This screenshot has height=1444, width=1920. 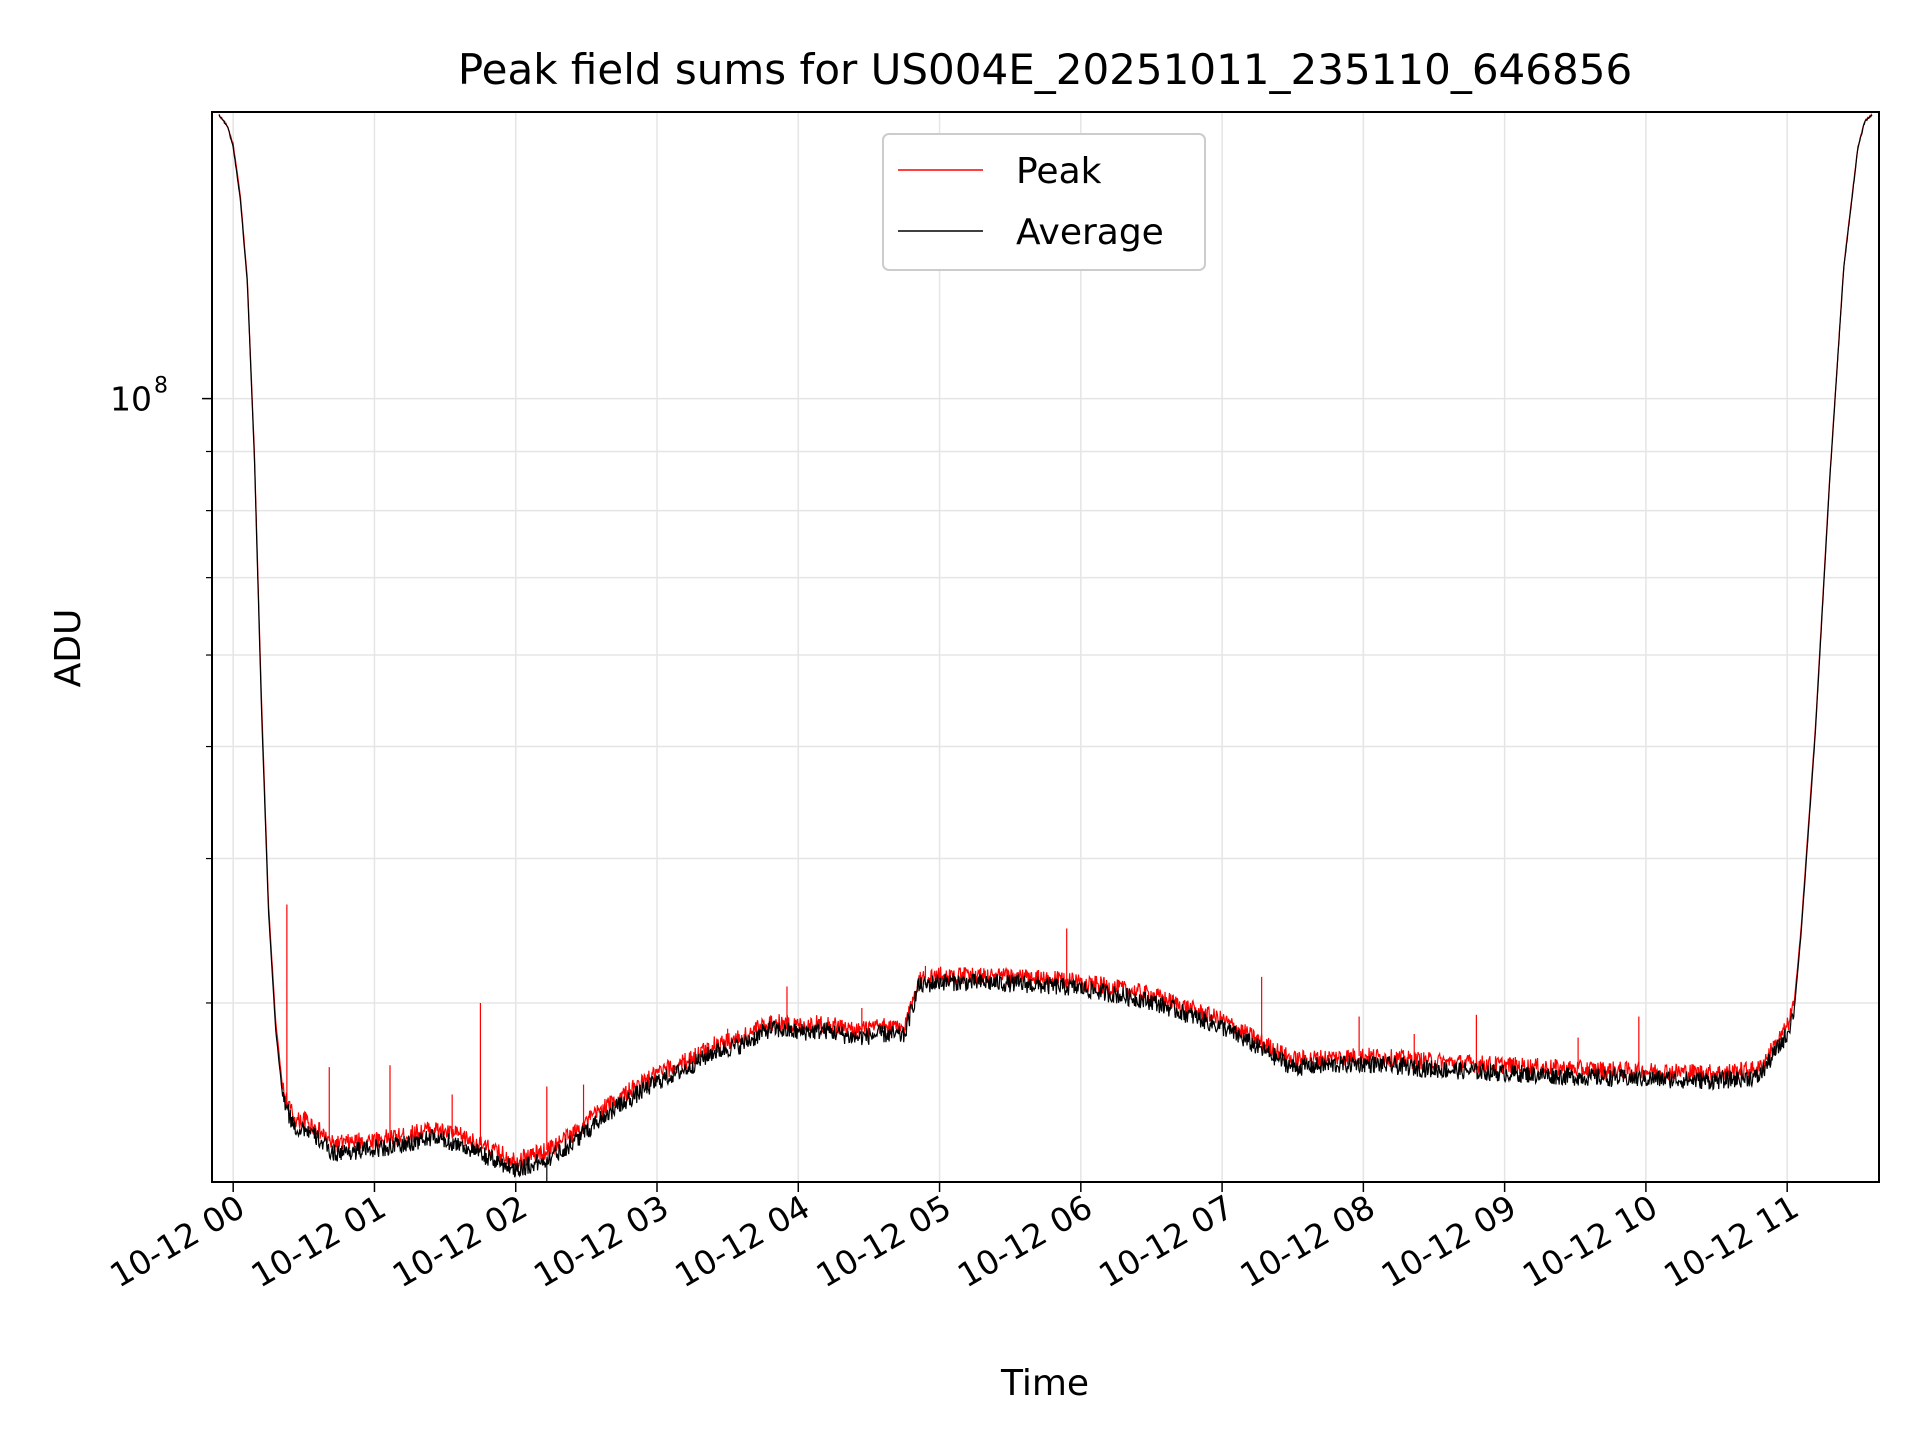 I want to click on legend-box, so click(x=1044, y=202).